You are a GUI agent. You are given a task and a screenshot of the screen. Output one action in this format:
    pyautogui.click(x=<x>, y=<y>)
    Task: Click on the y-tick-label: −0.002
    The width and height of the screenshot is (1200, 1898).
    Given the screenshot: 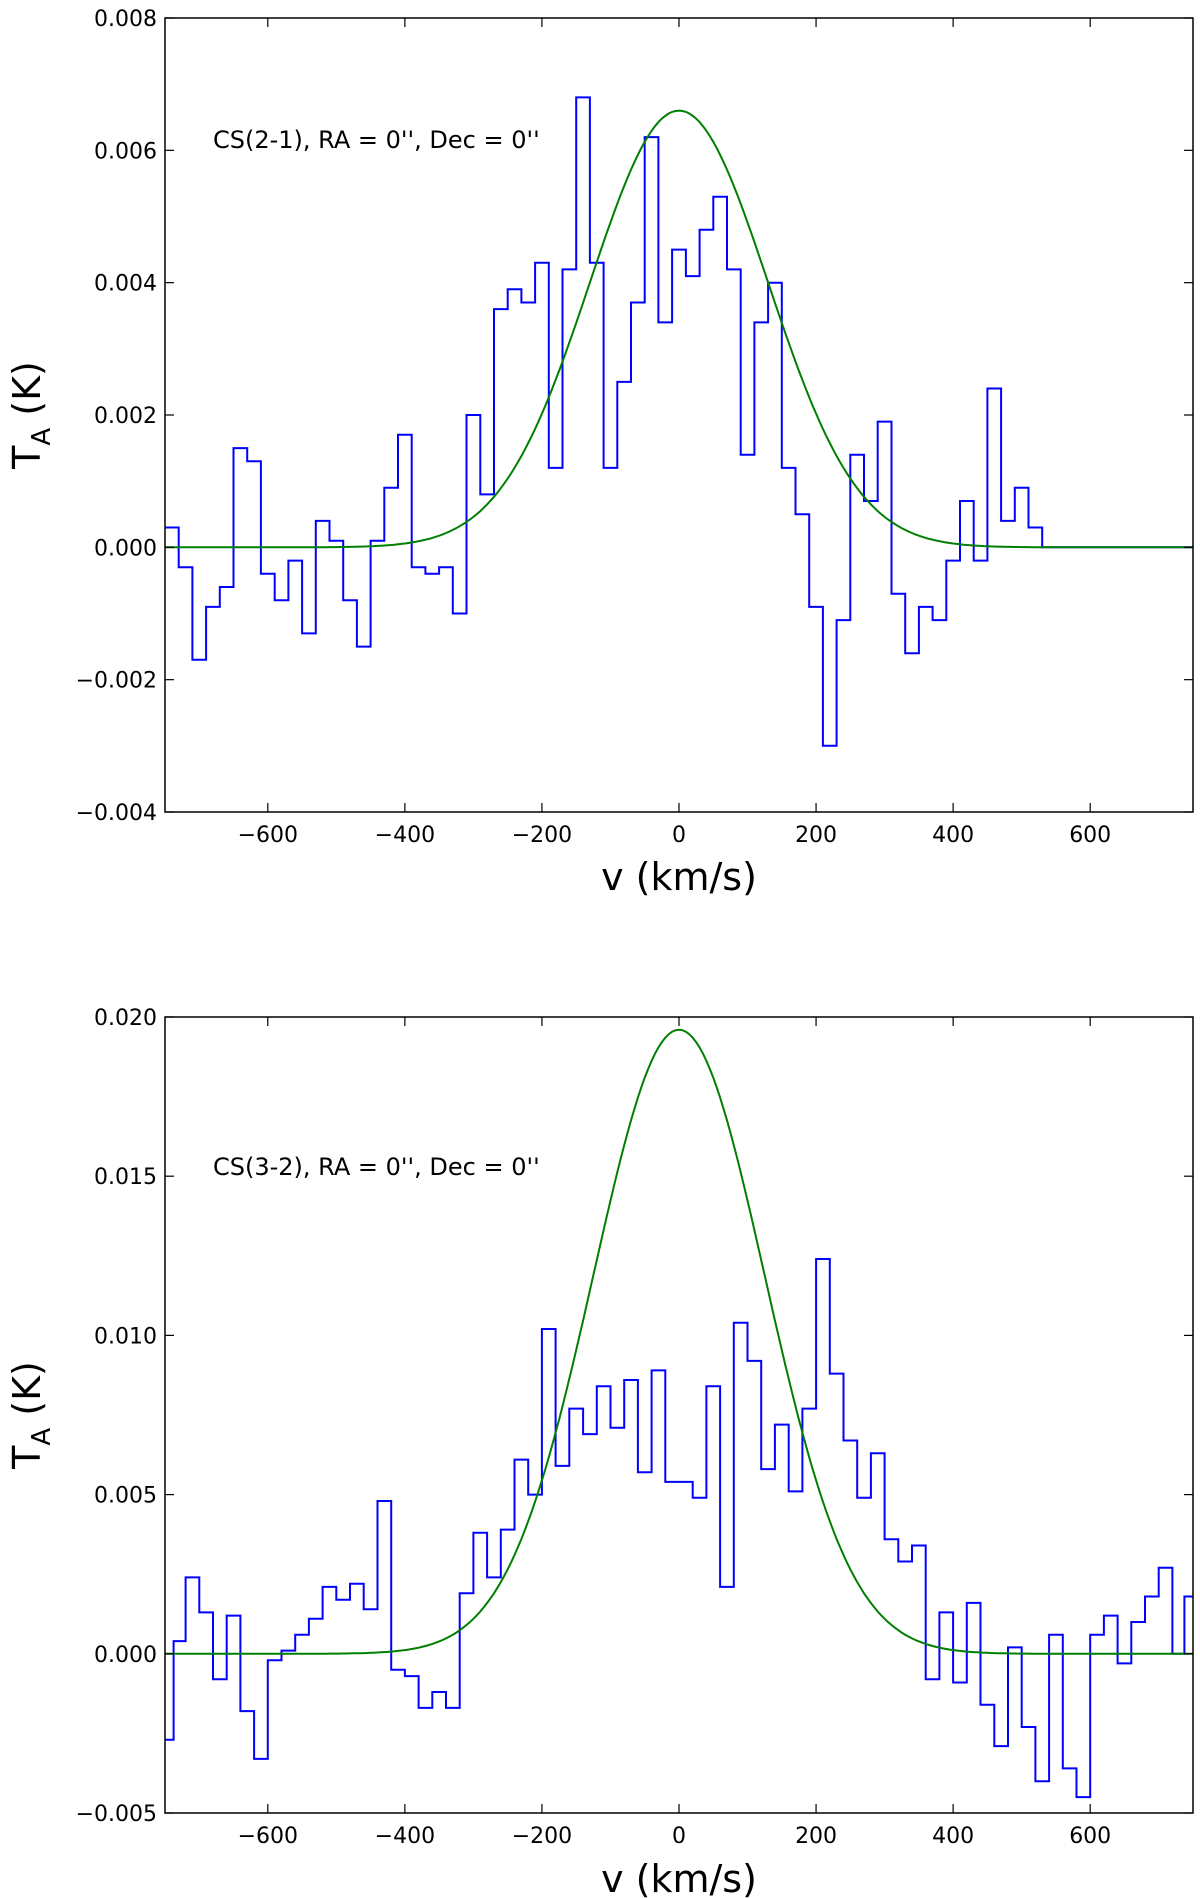 What is the action you would take?
    pyautogui.click(x=116, y=681)
    